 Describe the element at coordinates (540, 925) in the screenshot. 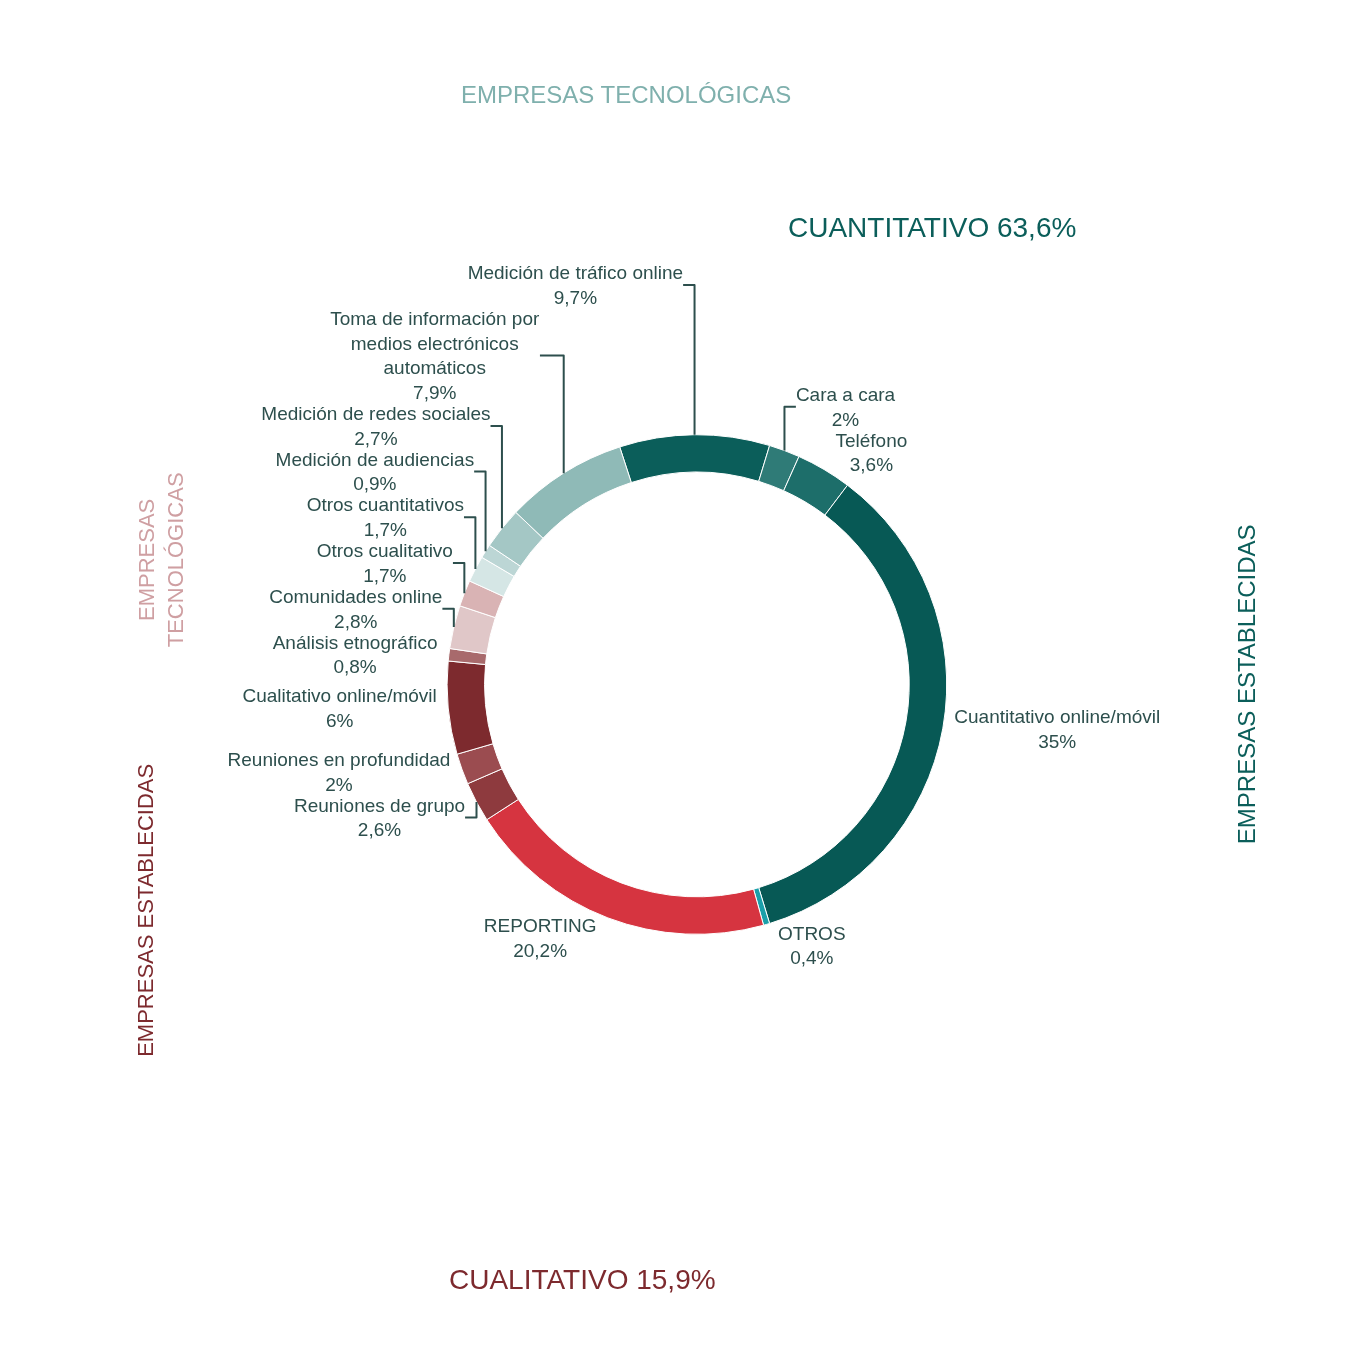

I see `slice-label: REPORTING` at that location.